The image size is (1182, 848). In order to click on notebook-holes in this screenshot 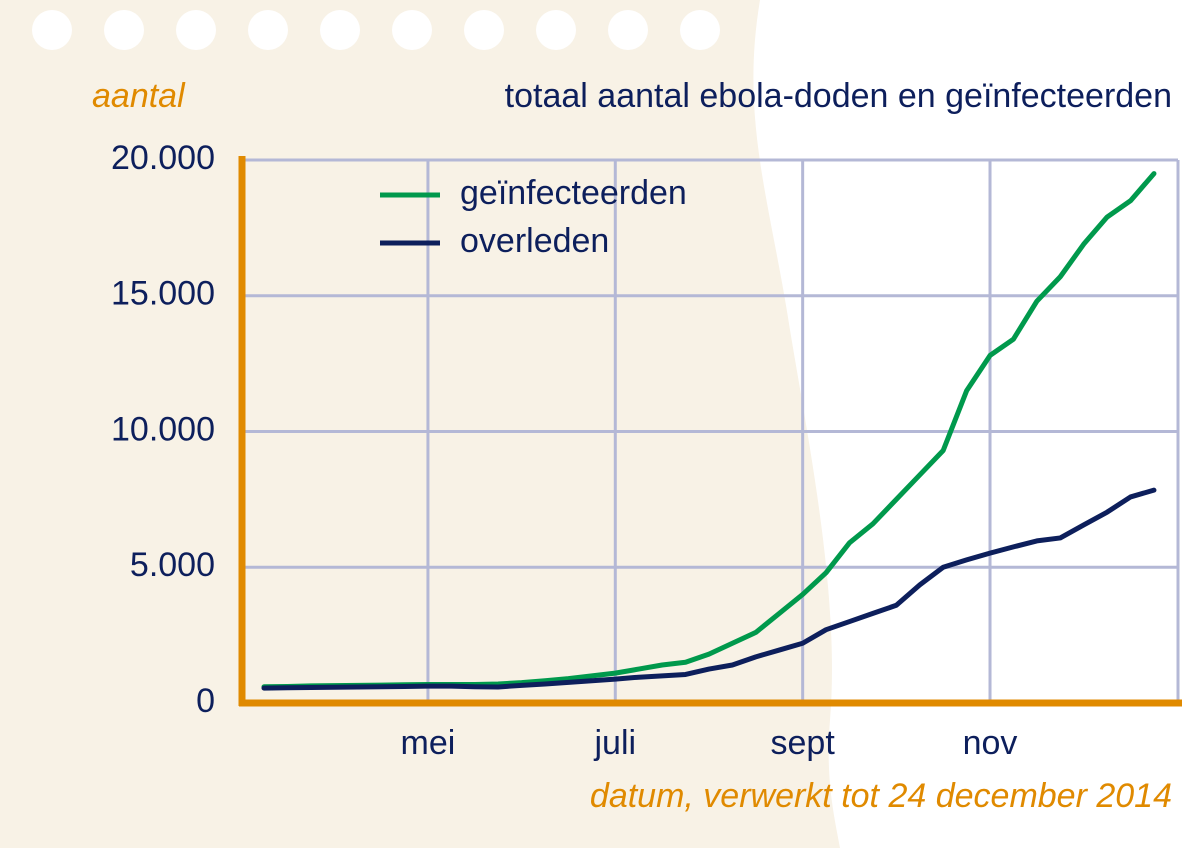, I will do `click(376, 30)`.